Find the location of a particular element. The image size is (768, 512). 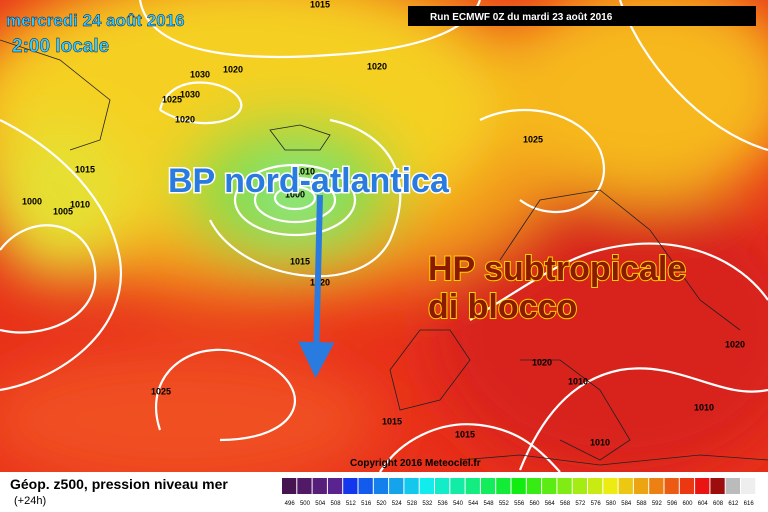

scale-label: 544 is located at coordinates (473, 504).